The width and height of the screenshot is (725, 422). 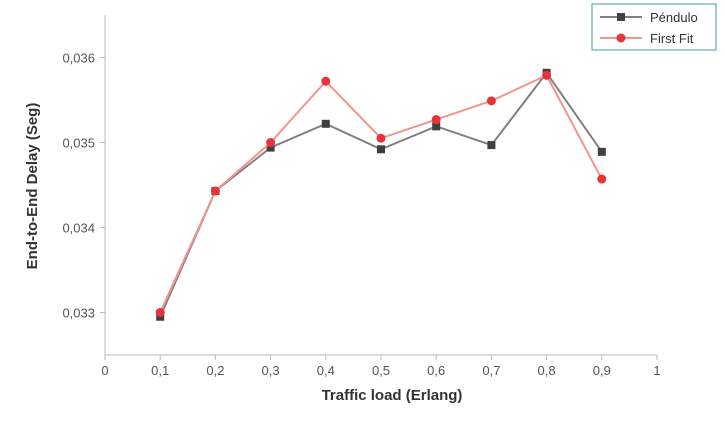 I want to click on x-axis-title: Traffic load (Erlang), so click(x=392, y=395).